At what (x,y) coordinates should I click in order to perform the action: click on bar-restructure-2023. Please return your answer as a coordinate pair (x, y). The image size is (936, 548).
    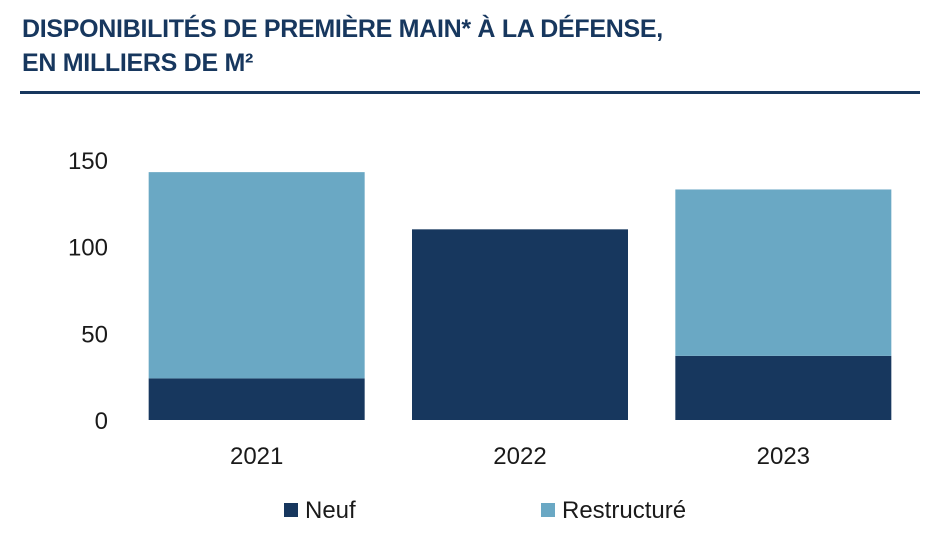
    Looking at the image, I should click on (783, 272).